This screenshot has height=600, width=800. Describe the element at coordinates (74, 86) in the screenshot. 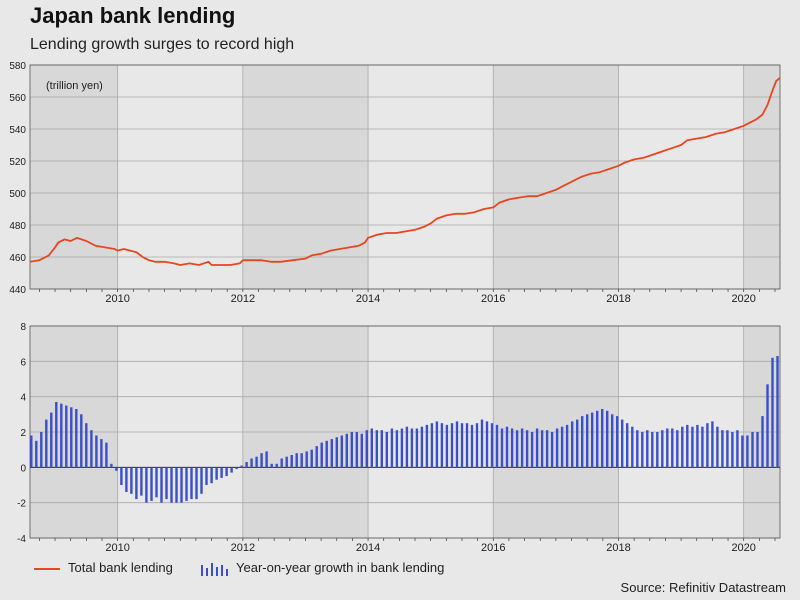

I see `unit-label: (trillion yen)` at that location.